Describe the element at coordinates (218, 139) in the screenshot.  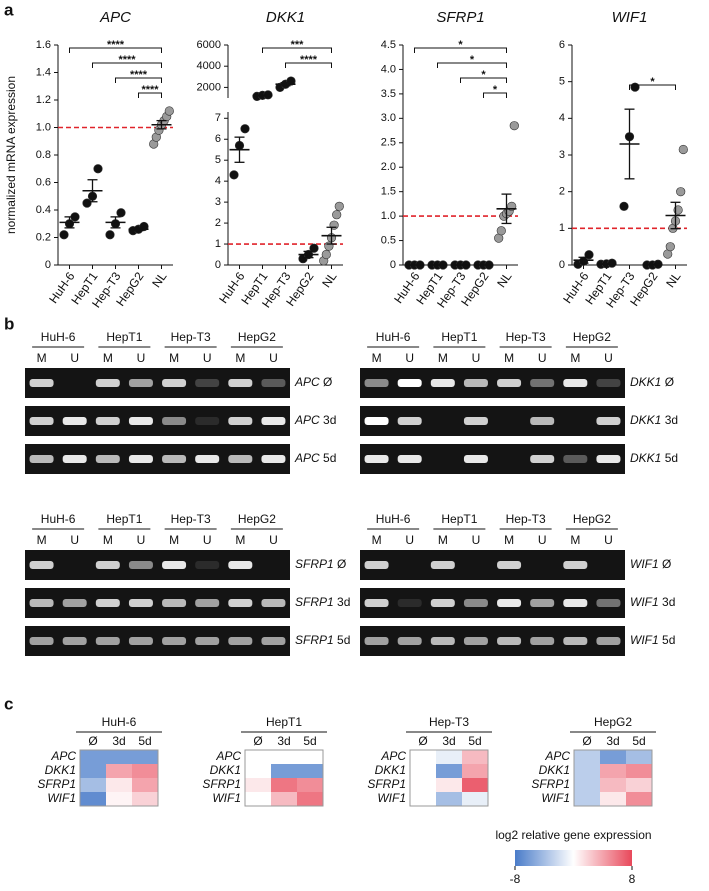
I see `y-tick-label: 6` at that location.